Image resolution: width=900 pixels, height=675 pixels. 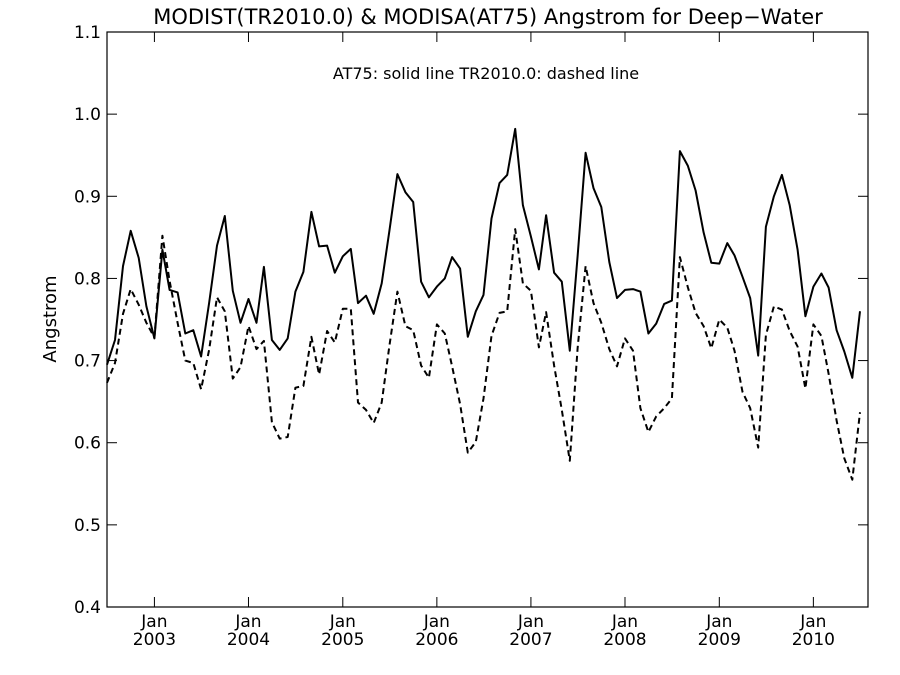 I want to click on x-tick-year-label: 2007, so click(x=530, y=640).